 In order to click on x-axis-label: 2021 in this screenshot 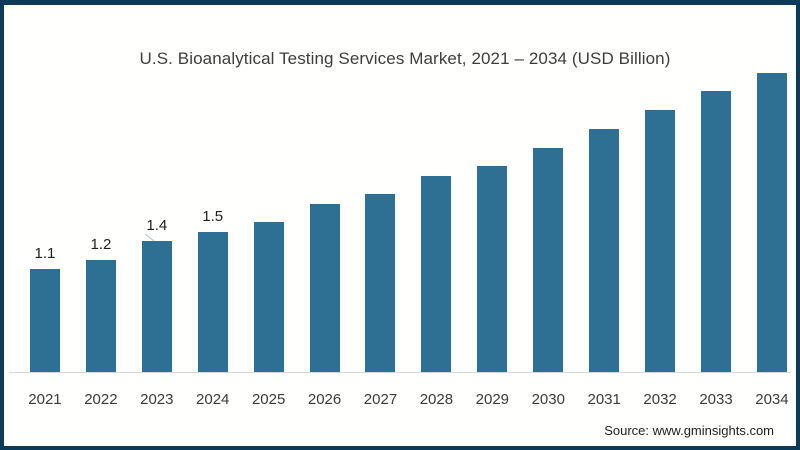, I will do `click(45, 399)`.